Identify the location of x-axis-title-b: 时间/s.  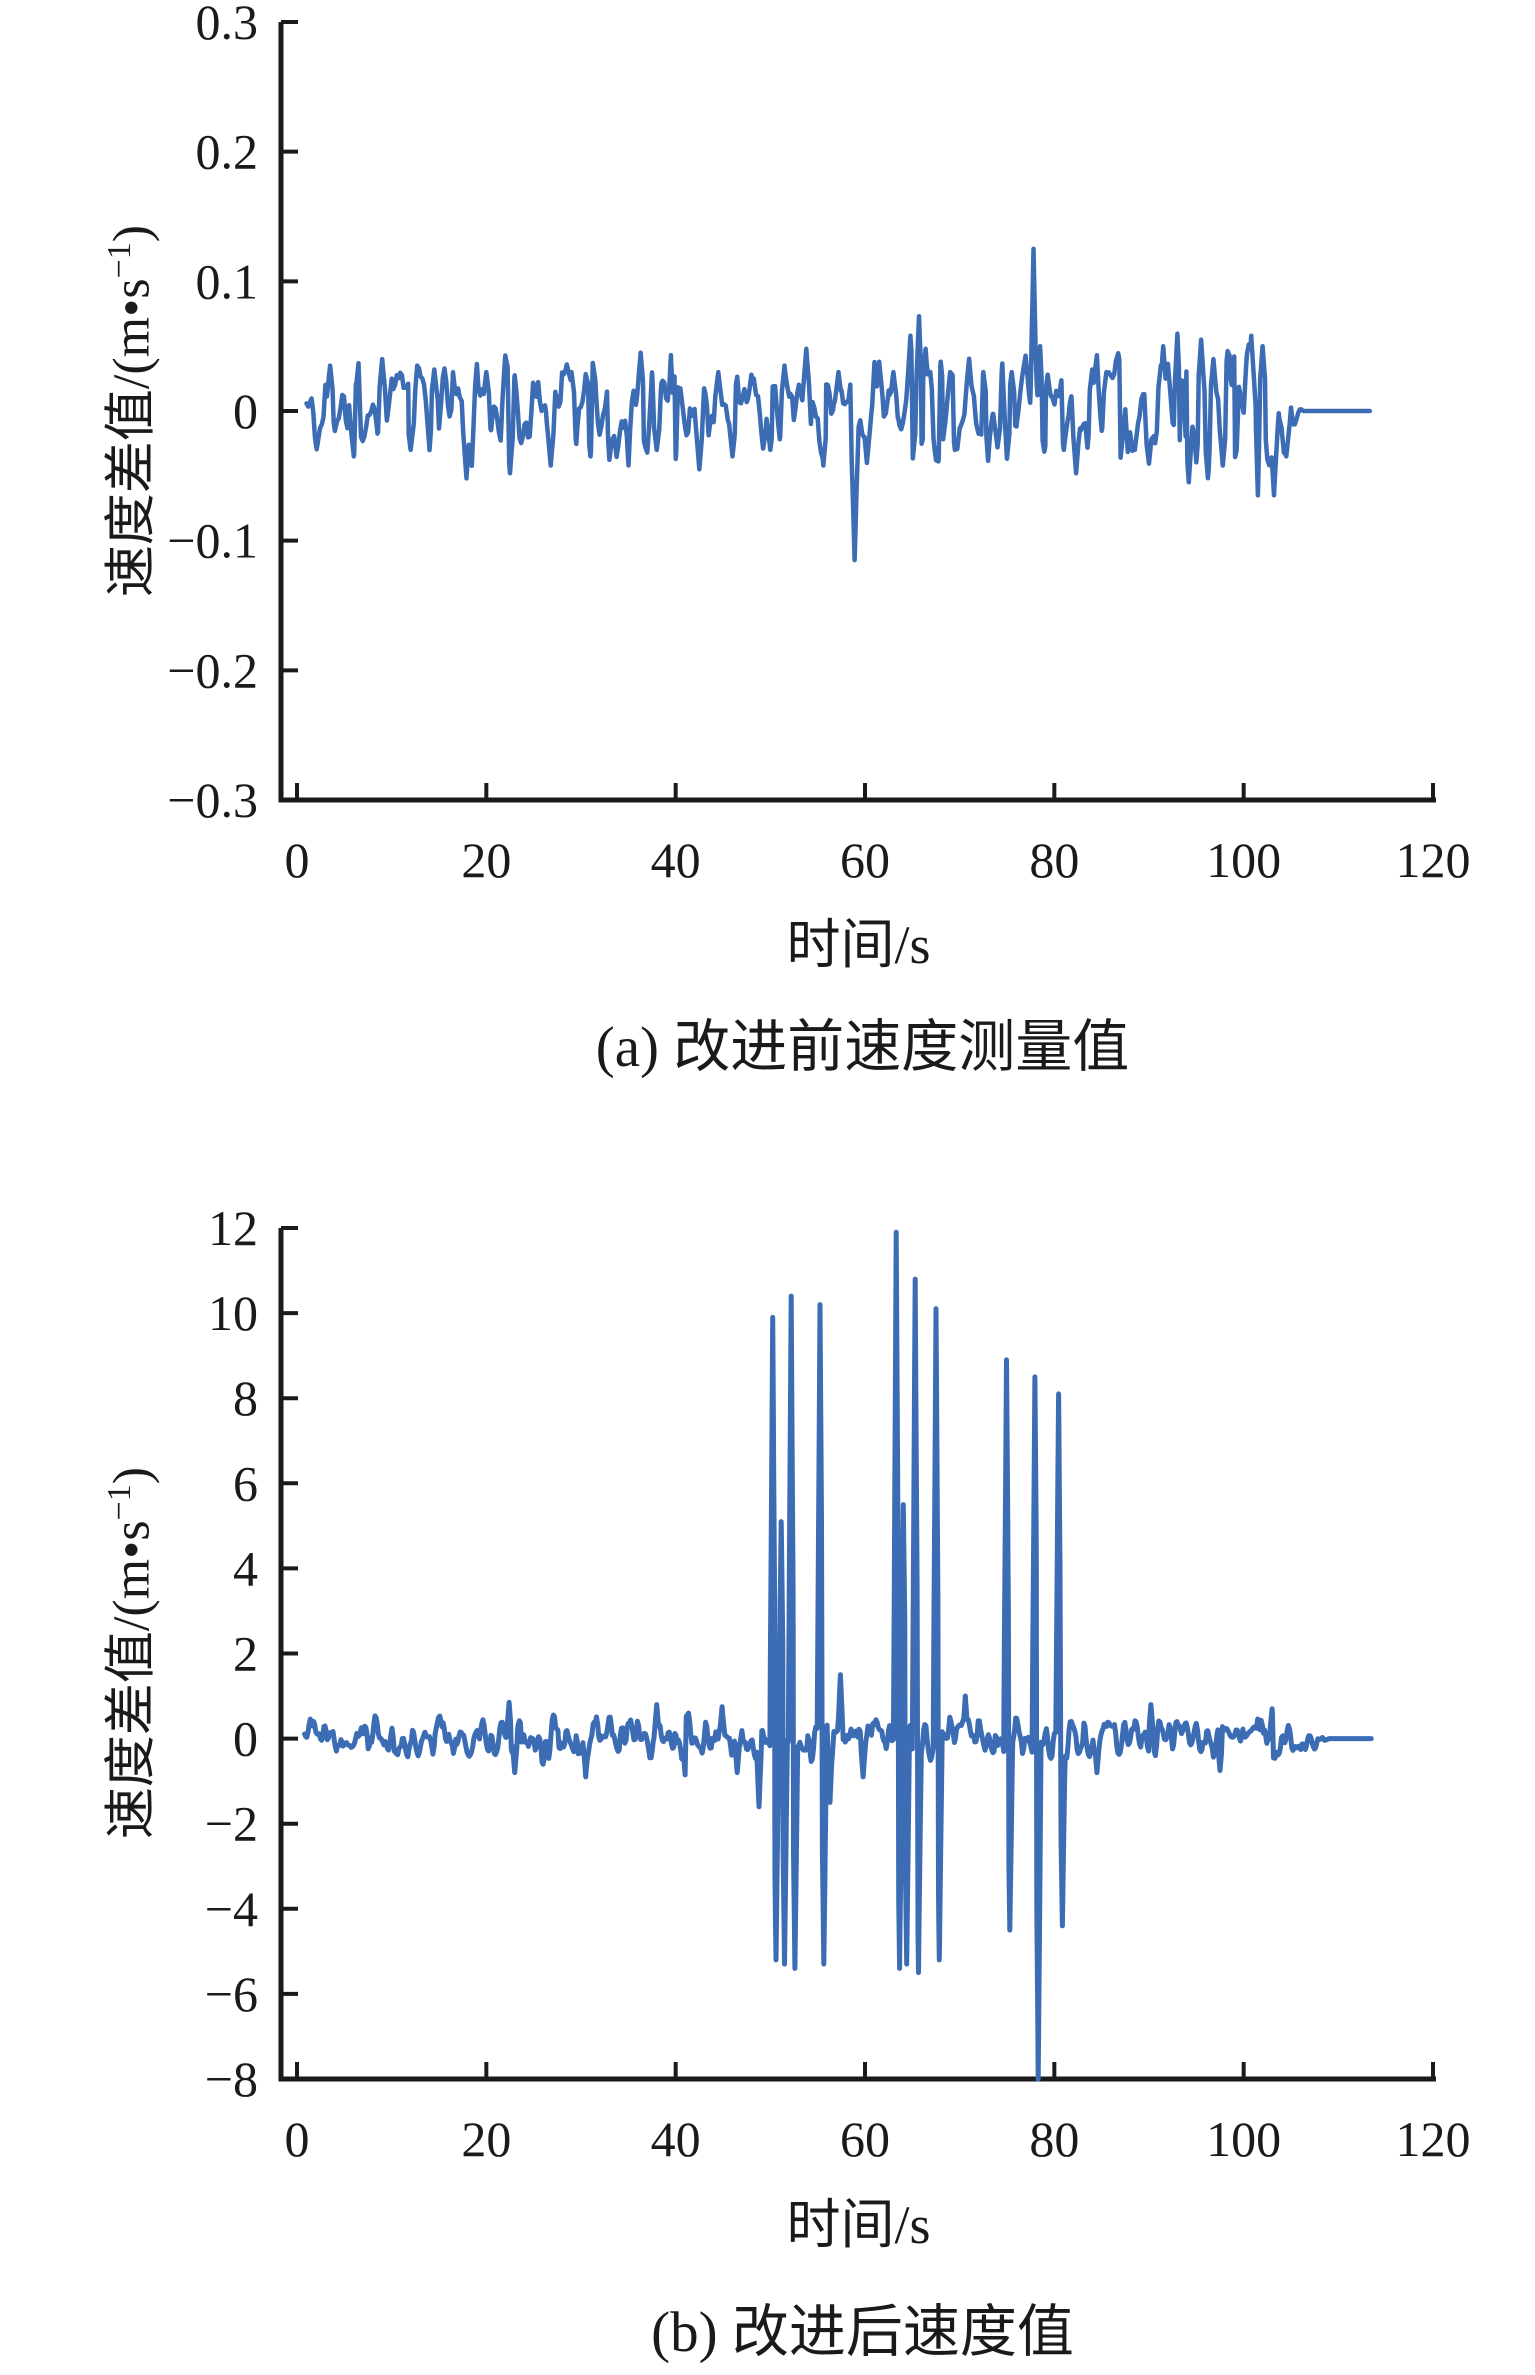
(858, 2225).